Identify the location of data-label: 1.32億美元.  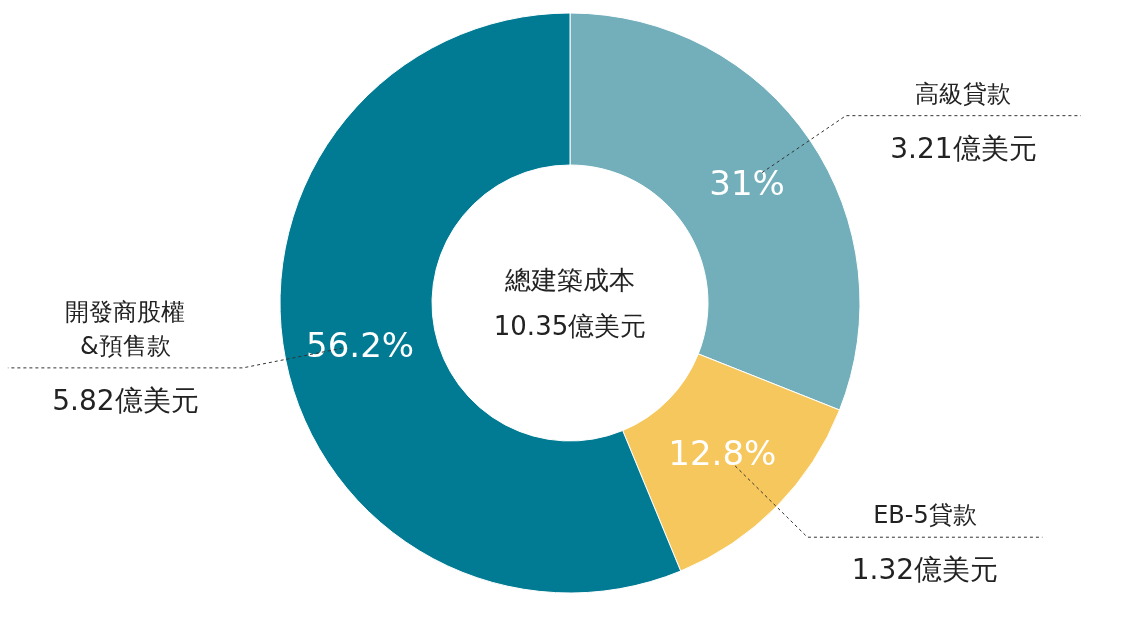
(925, 570).